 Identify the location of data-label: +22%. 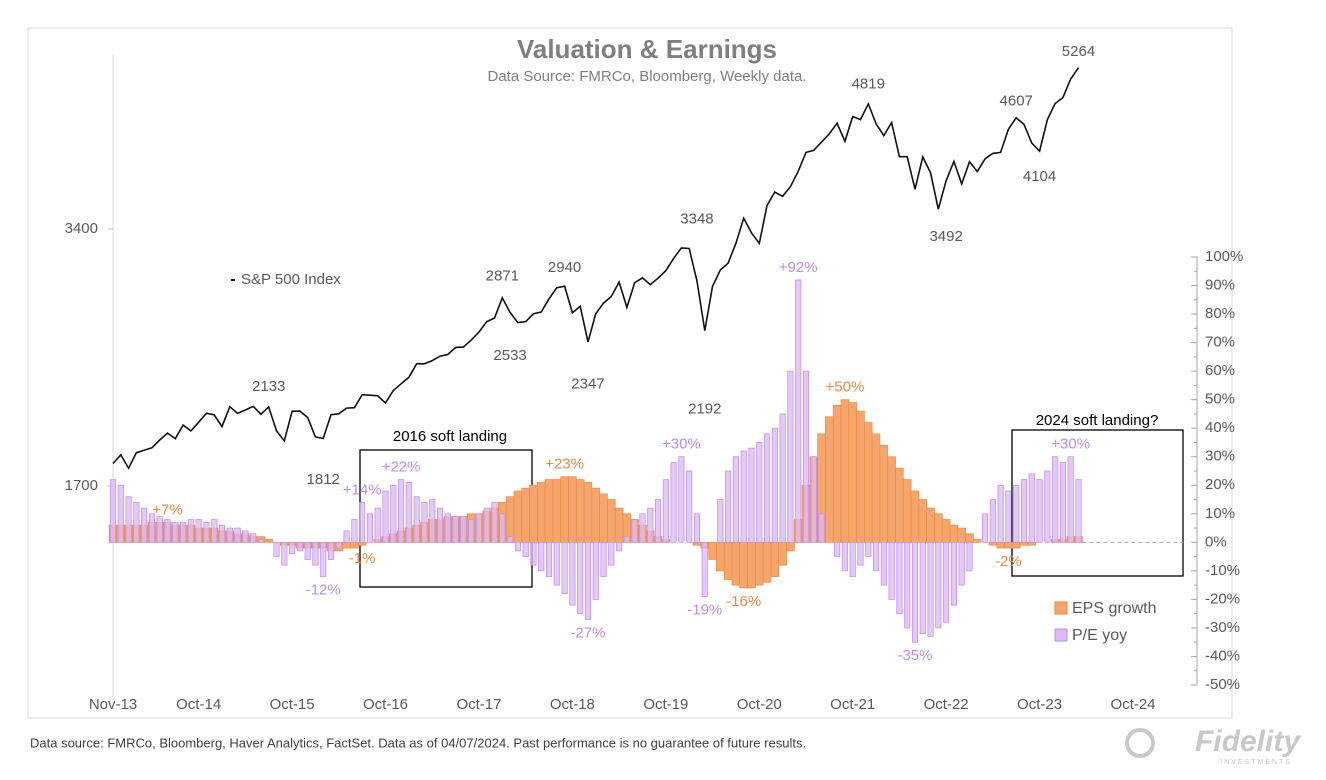
(401, 467).